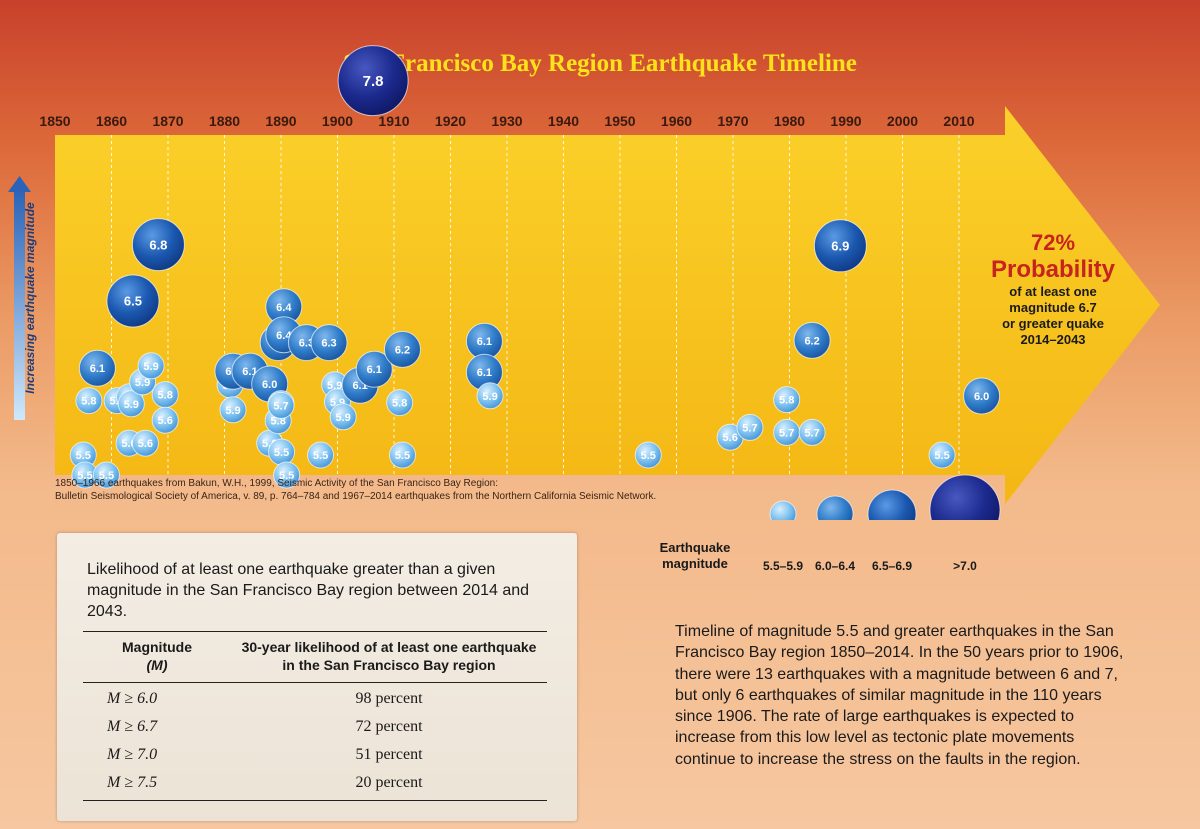 This screenshot has height=829, width=1200. What do you see at coordinates (1053, 307) in the screenshot?
I see `probability-line-2: magnitude 6.7` at bounding box center [1053, 307].